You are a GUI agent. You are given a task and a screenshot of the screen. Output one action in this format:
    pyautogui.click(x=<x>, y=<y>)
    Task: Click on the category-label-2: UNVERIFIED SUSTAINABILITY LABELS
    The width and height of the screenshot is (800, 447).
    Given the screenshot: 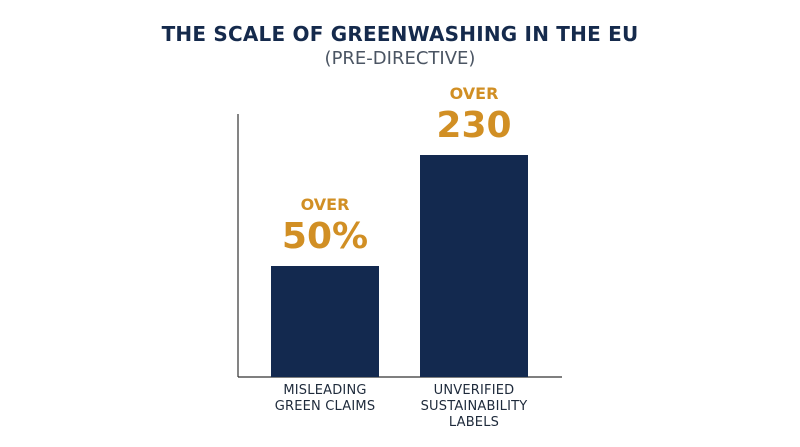 What is the action you would take?
    pyautogui.click(x=474, y=406)
    